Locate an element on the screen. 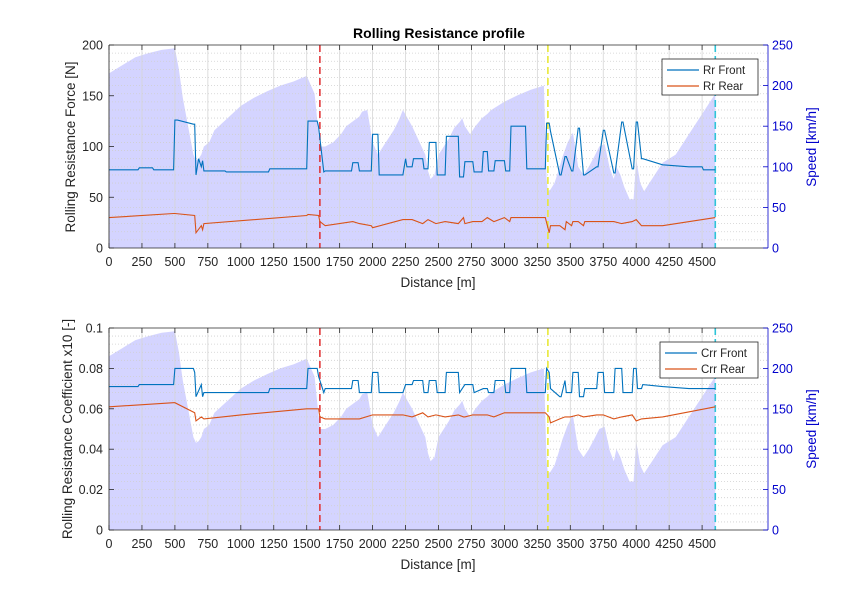  y-tick-labels: 0 50 100 150 200 is located at coordinates (92, 147).